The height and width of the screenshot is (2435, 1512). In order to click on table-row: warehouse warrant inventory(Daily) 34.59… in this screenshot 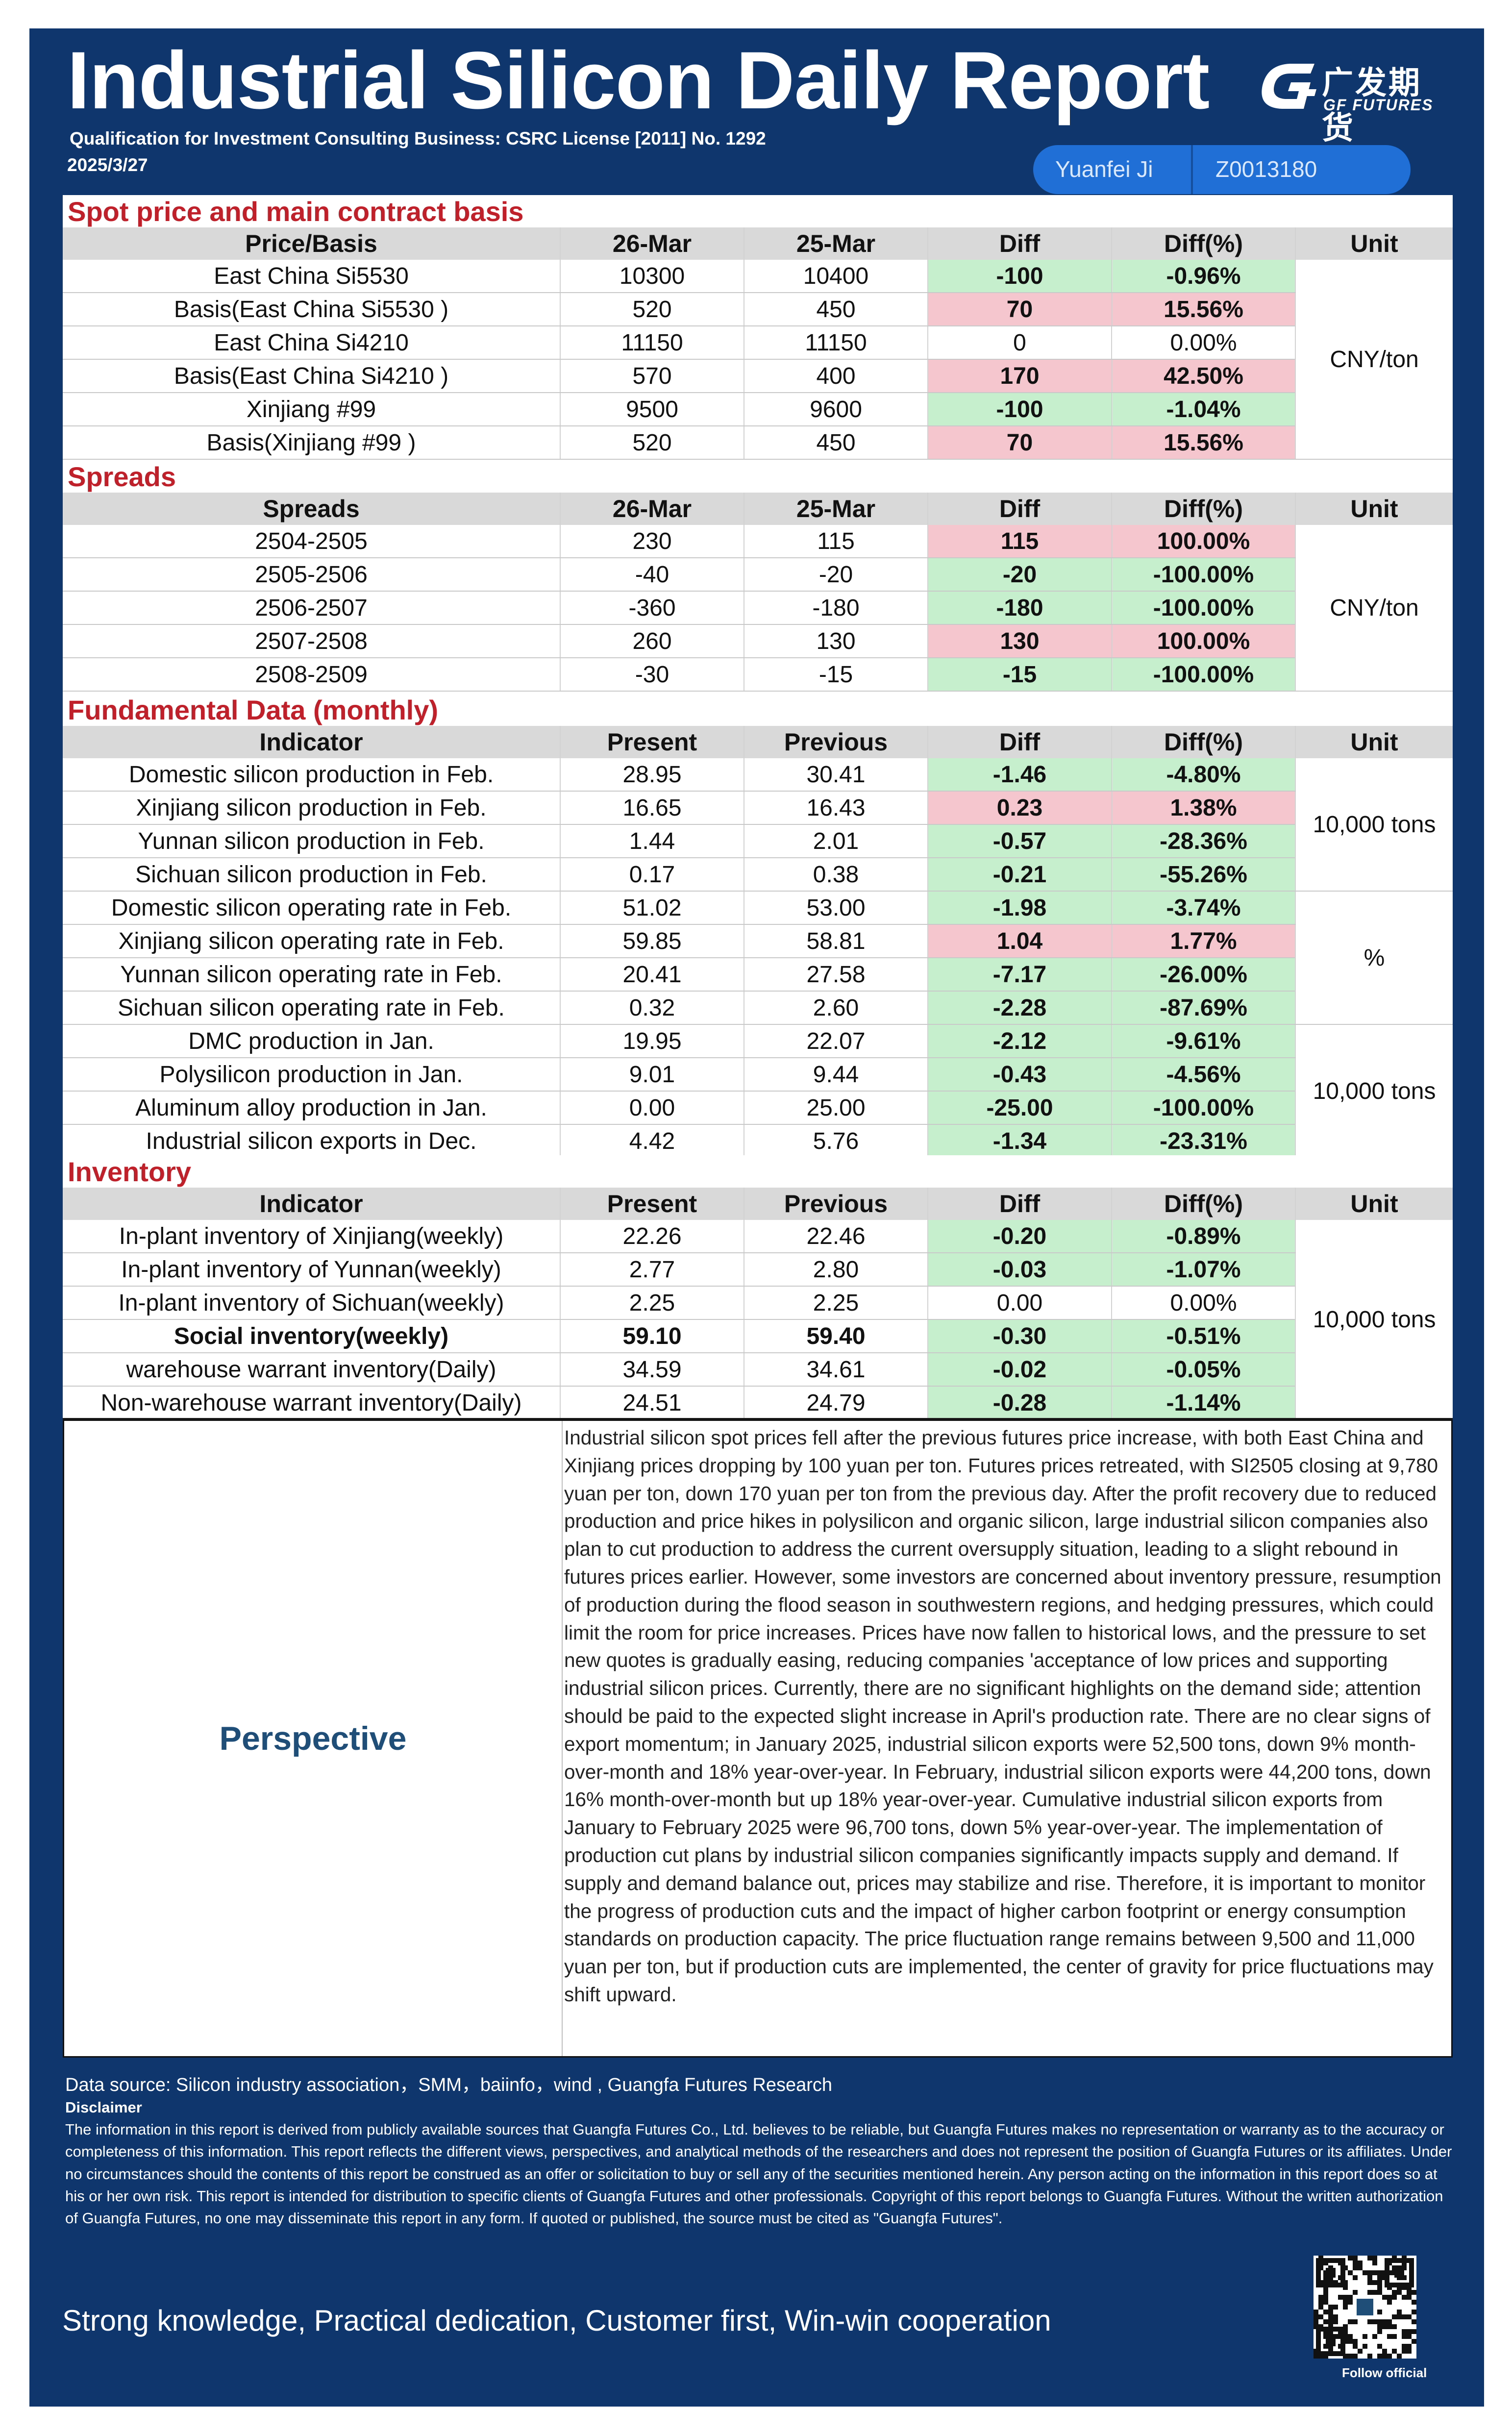, I will do `click(758, 1370)`.